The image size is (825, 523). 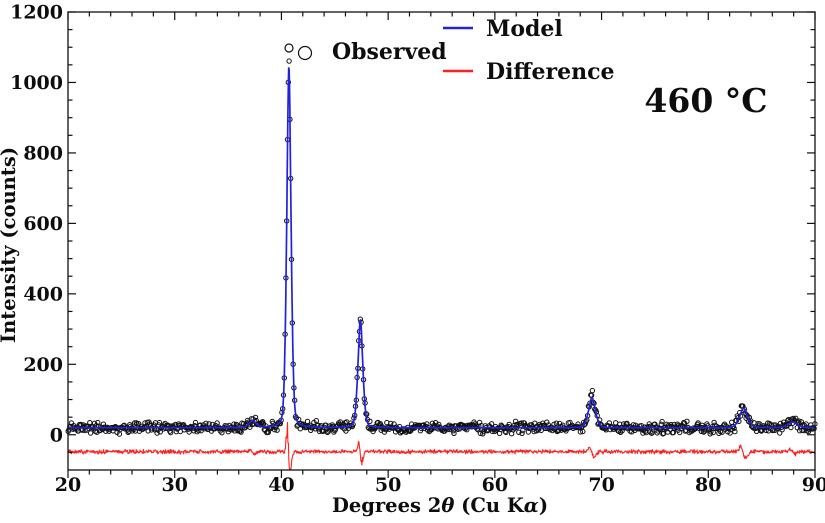 What do you see at coordinates (174, 485) in the screenshot?
I see `x-tick-label: 30` at bounding box center [174, 485].